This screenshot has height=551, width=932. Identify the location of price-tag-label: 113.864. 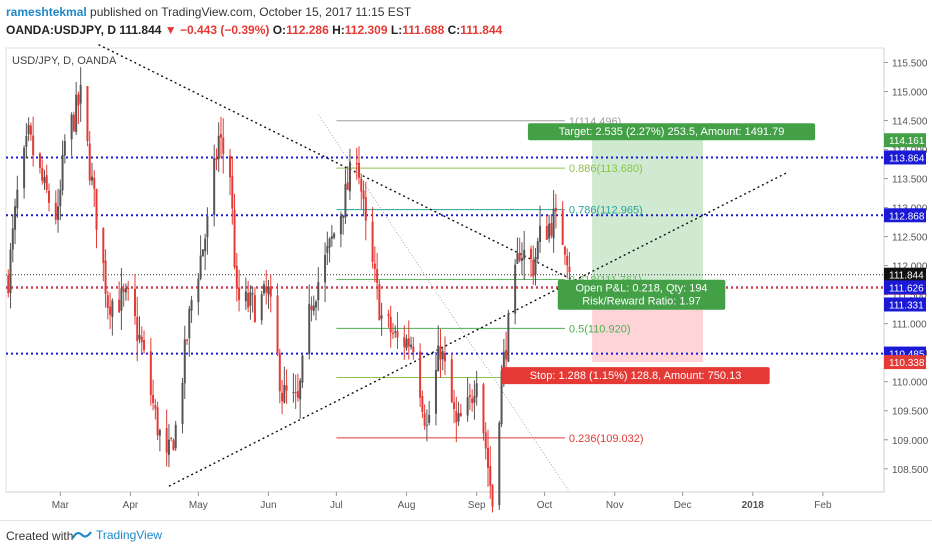
(907, 158).